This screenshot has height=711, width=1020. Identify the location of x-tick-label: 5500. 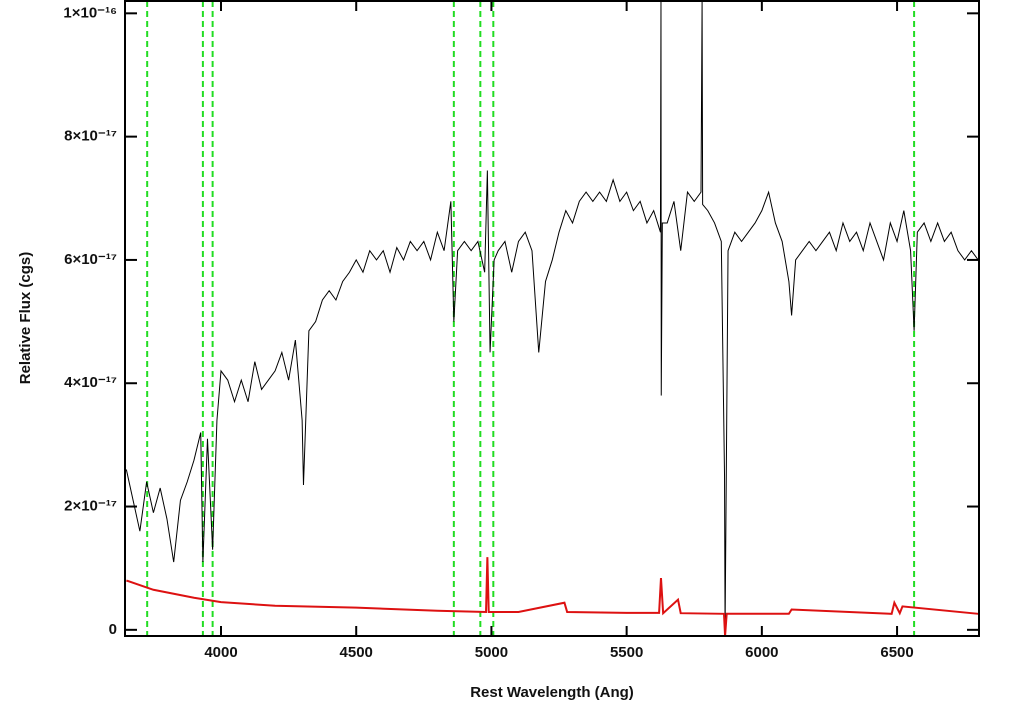
(626, 652).